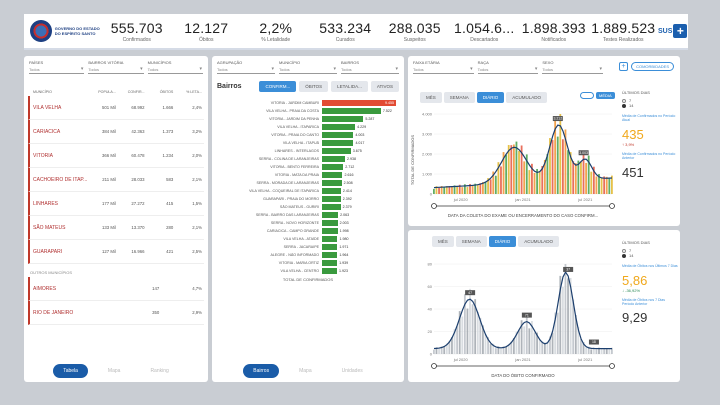  What do you see at coordinates (116, 289) in the screenshot?
I see `table-row: AIMORES 147 4,7%` at bounding box center [116, 289].